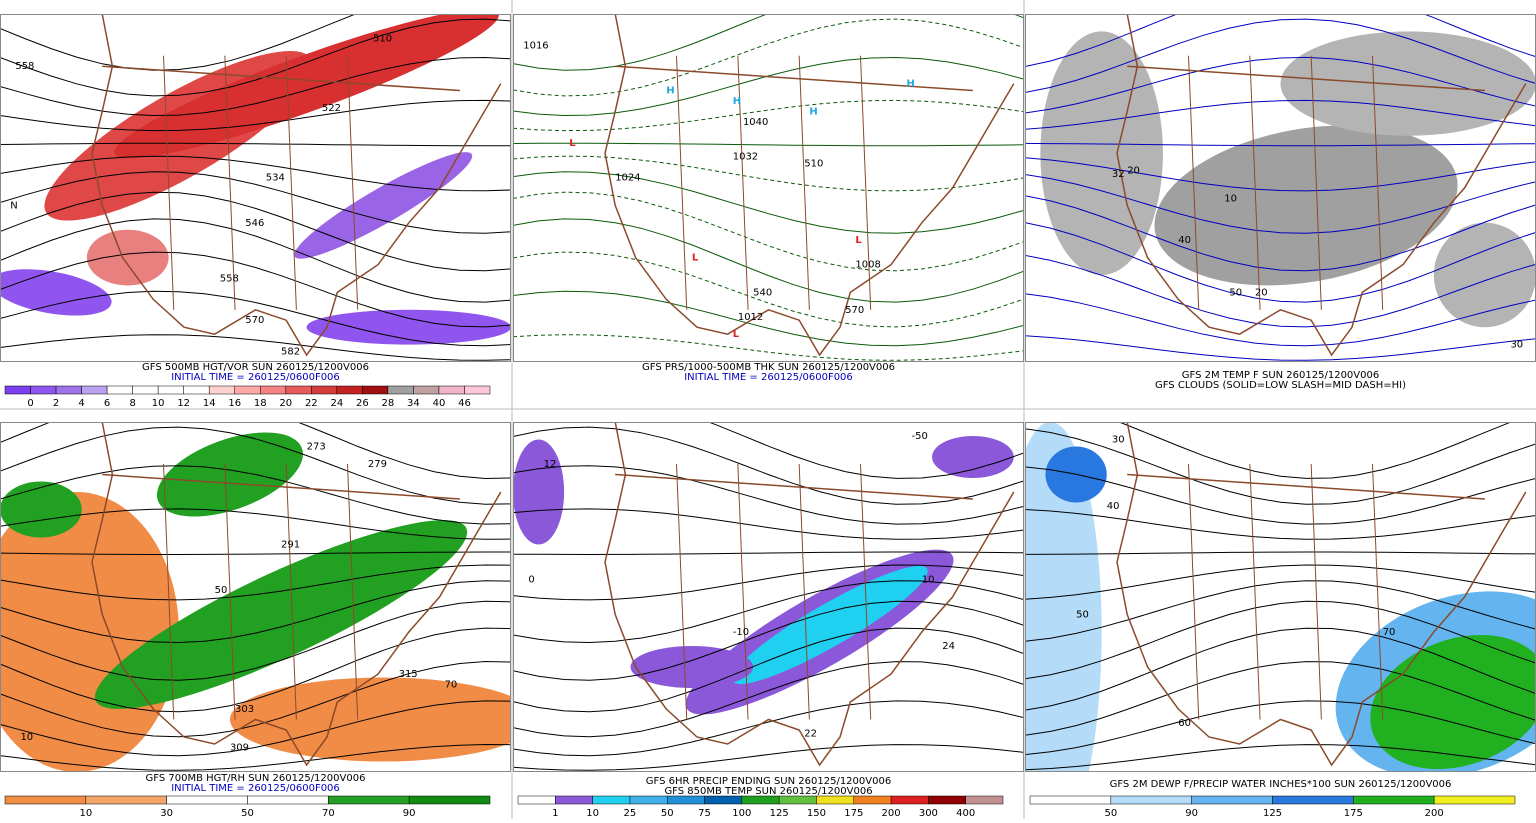 This screenshot has height=823, width=1536. What do you see at coordinates (464, 403) in the screenshot?
I see `colorbar-label: 46` at bounding box center [464, 403].